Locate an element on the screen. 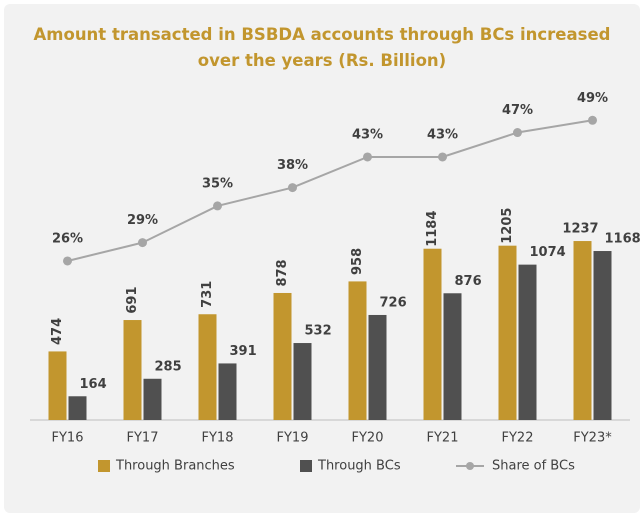 The image size is (644, 521). legend-label: Through BCs is located at coordinates (359, 466).